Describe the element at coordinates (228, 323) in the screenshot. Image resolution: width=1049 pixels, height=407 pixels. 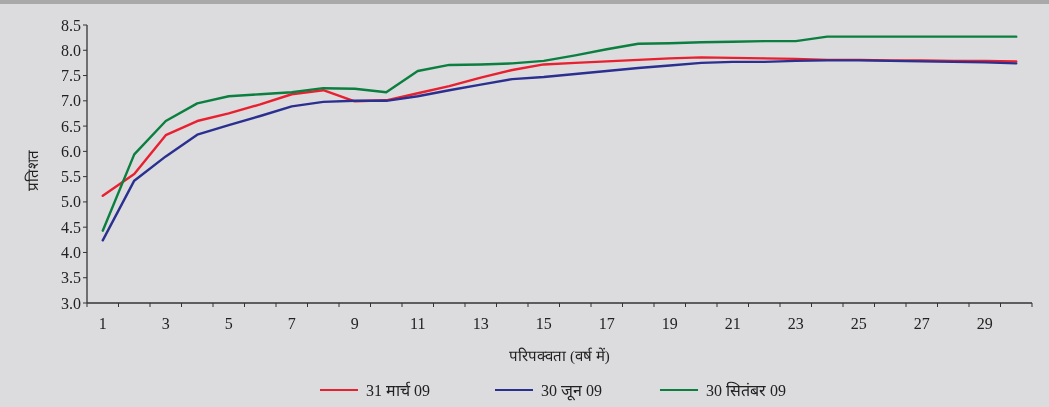
I see `x-tick-label: 5` at that location.